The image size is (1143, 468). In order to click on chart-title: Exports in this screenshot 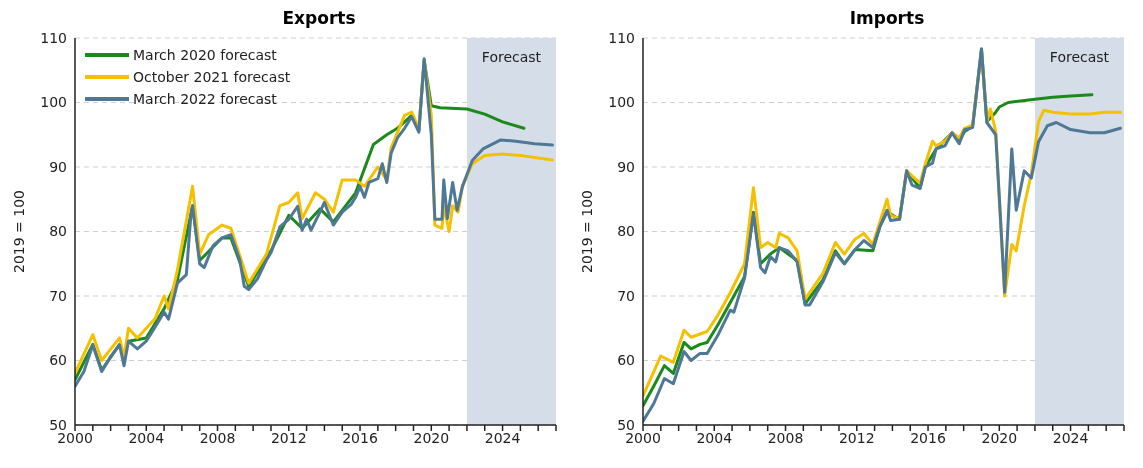, I will do `click(319, 19)`.